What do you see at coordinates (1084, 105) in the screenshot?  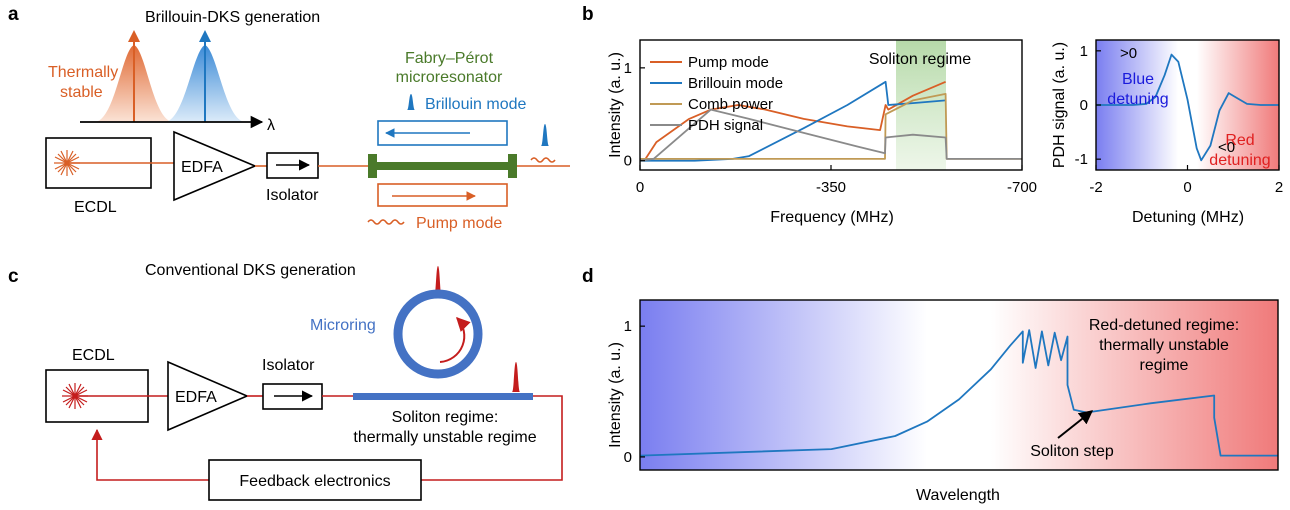 I see `chart1-ytick-label: 0` at bounding box center [1084, 105].